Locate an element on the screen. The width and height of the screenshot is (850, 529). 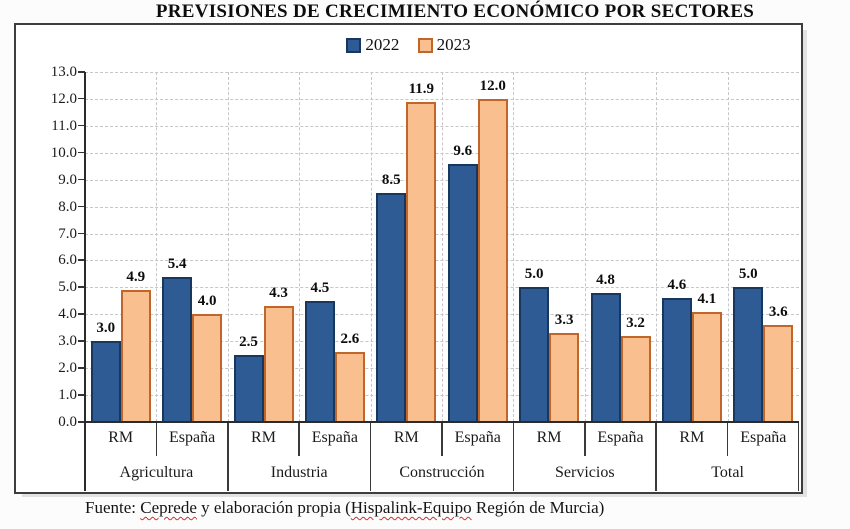
legend-item-2022: 2022 is located at coordinates (372, 45).